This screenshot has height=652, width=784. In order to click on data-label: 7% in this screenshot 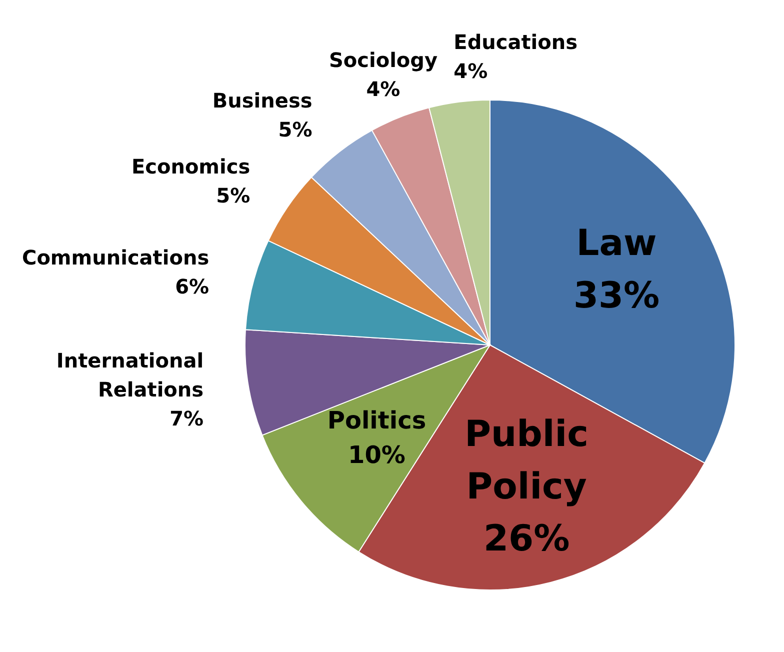, I will do `click(187, 418)`.